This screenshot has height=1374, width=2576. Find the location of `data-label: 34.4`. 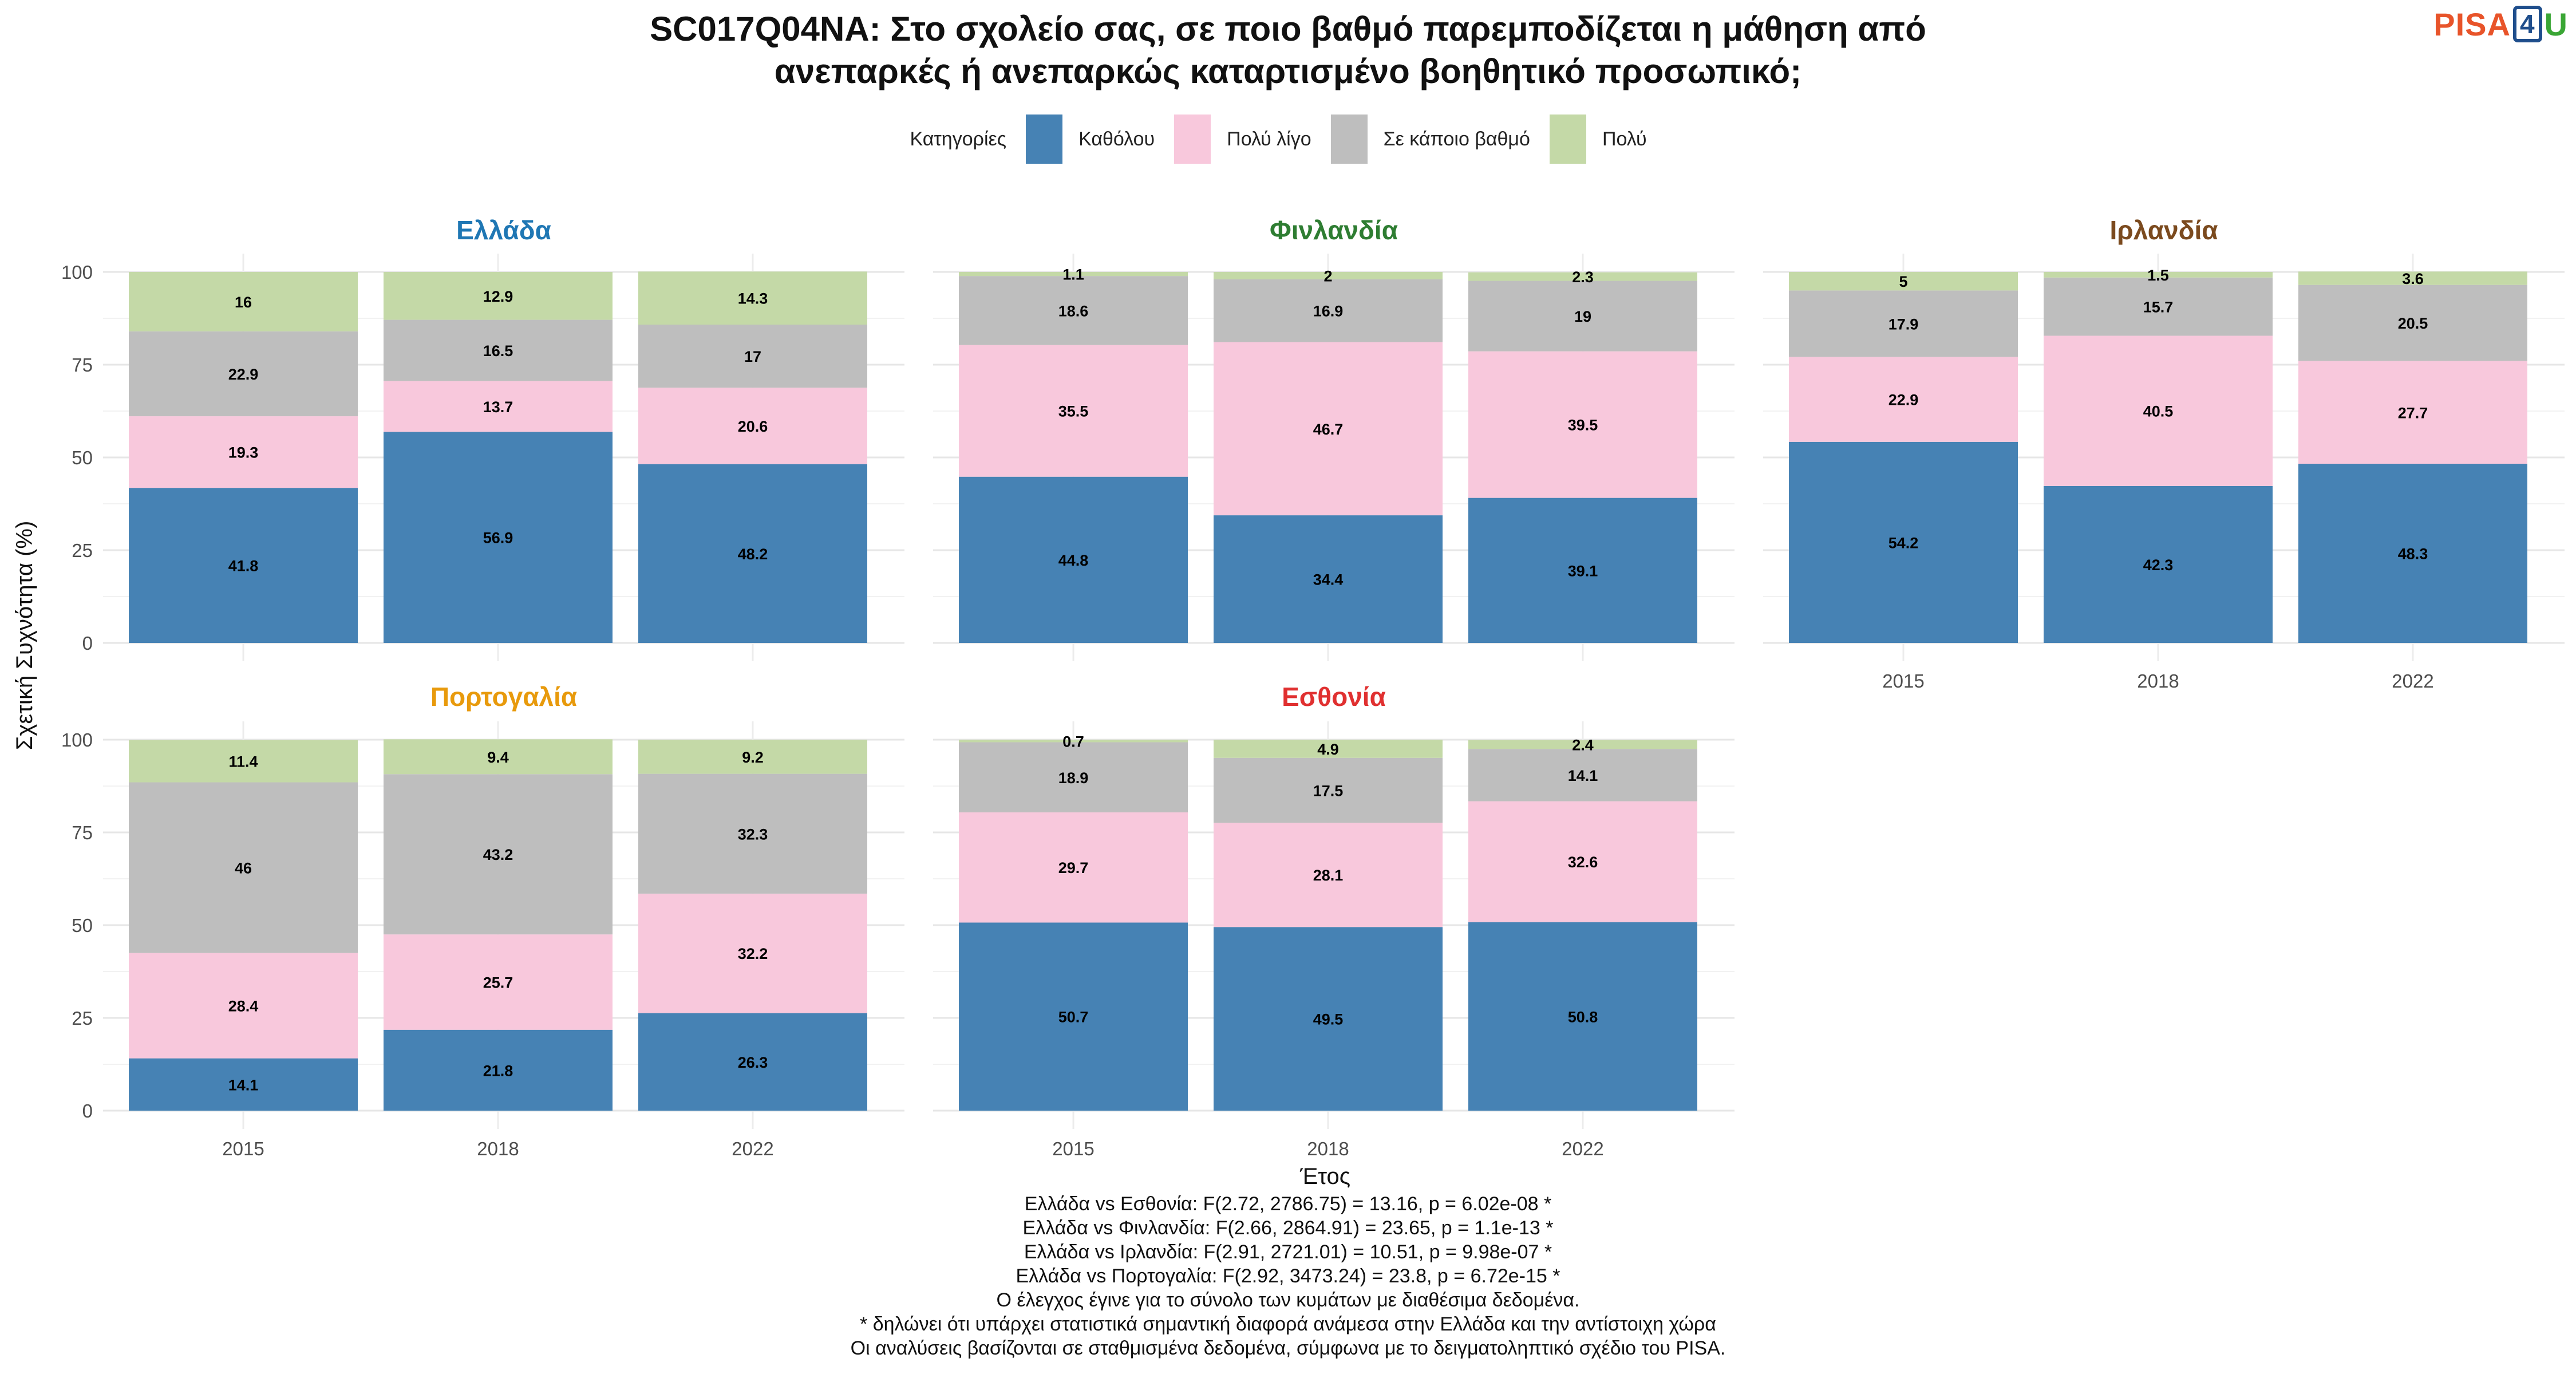

data-label: 34.4 is located at coordinates (1328, 580).